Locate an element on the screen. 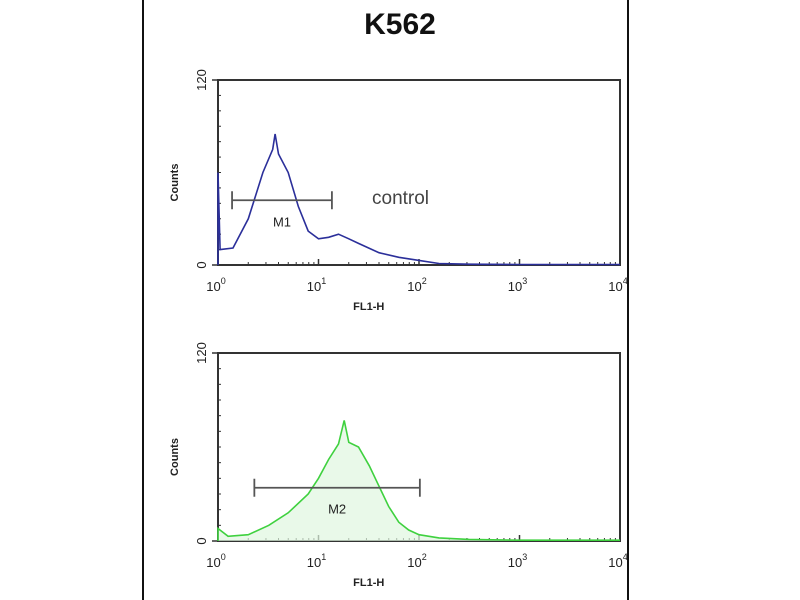 The image size is (800, 600). annotation-control: control is located at coordinates (400, 198).